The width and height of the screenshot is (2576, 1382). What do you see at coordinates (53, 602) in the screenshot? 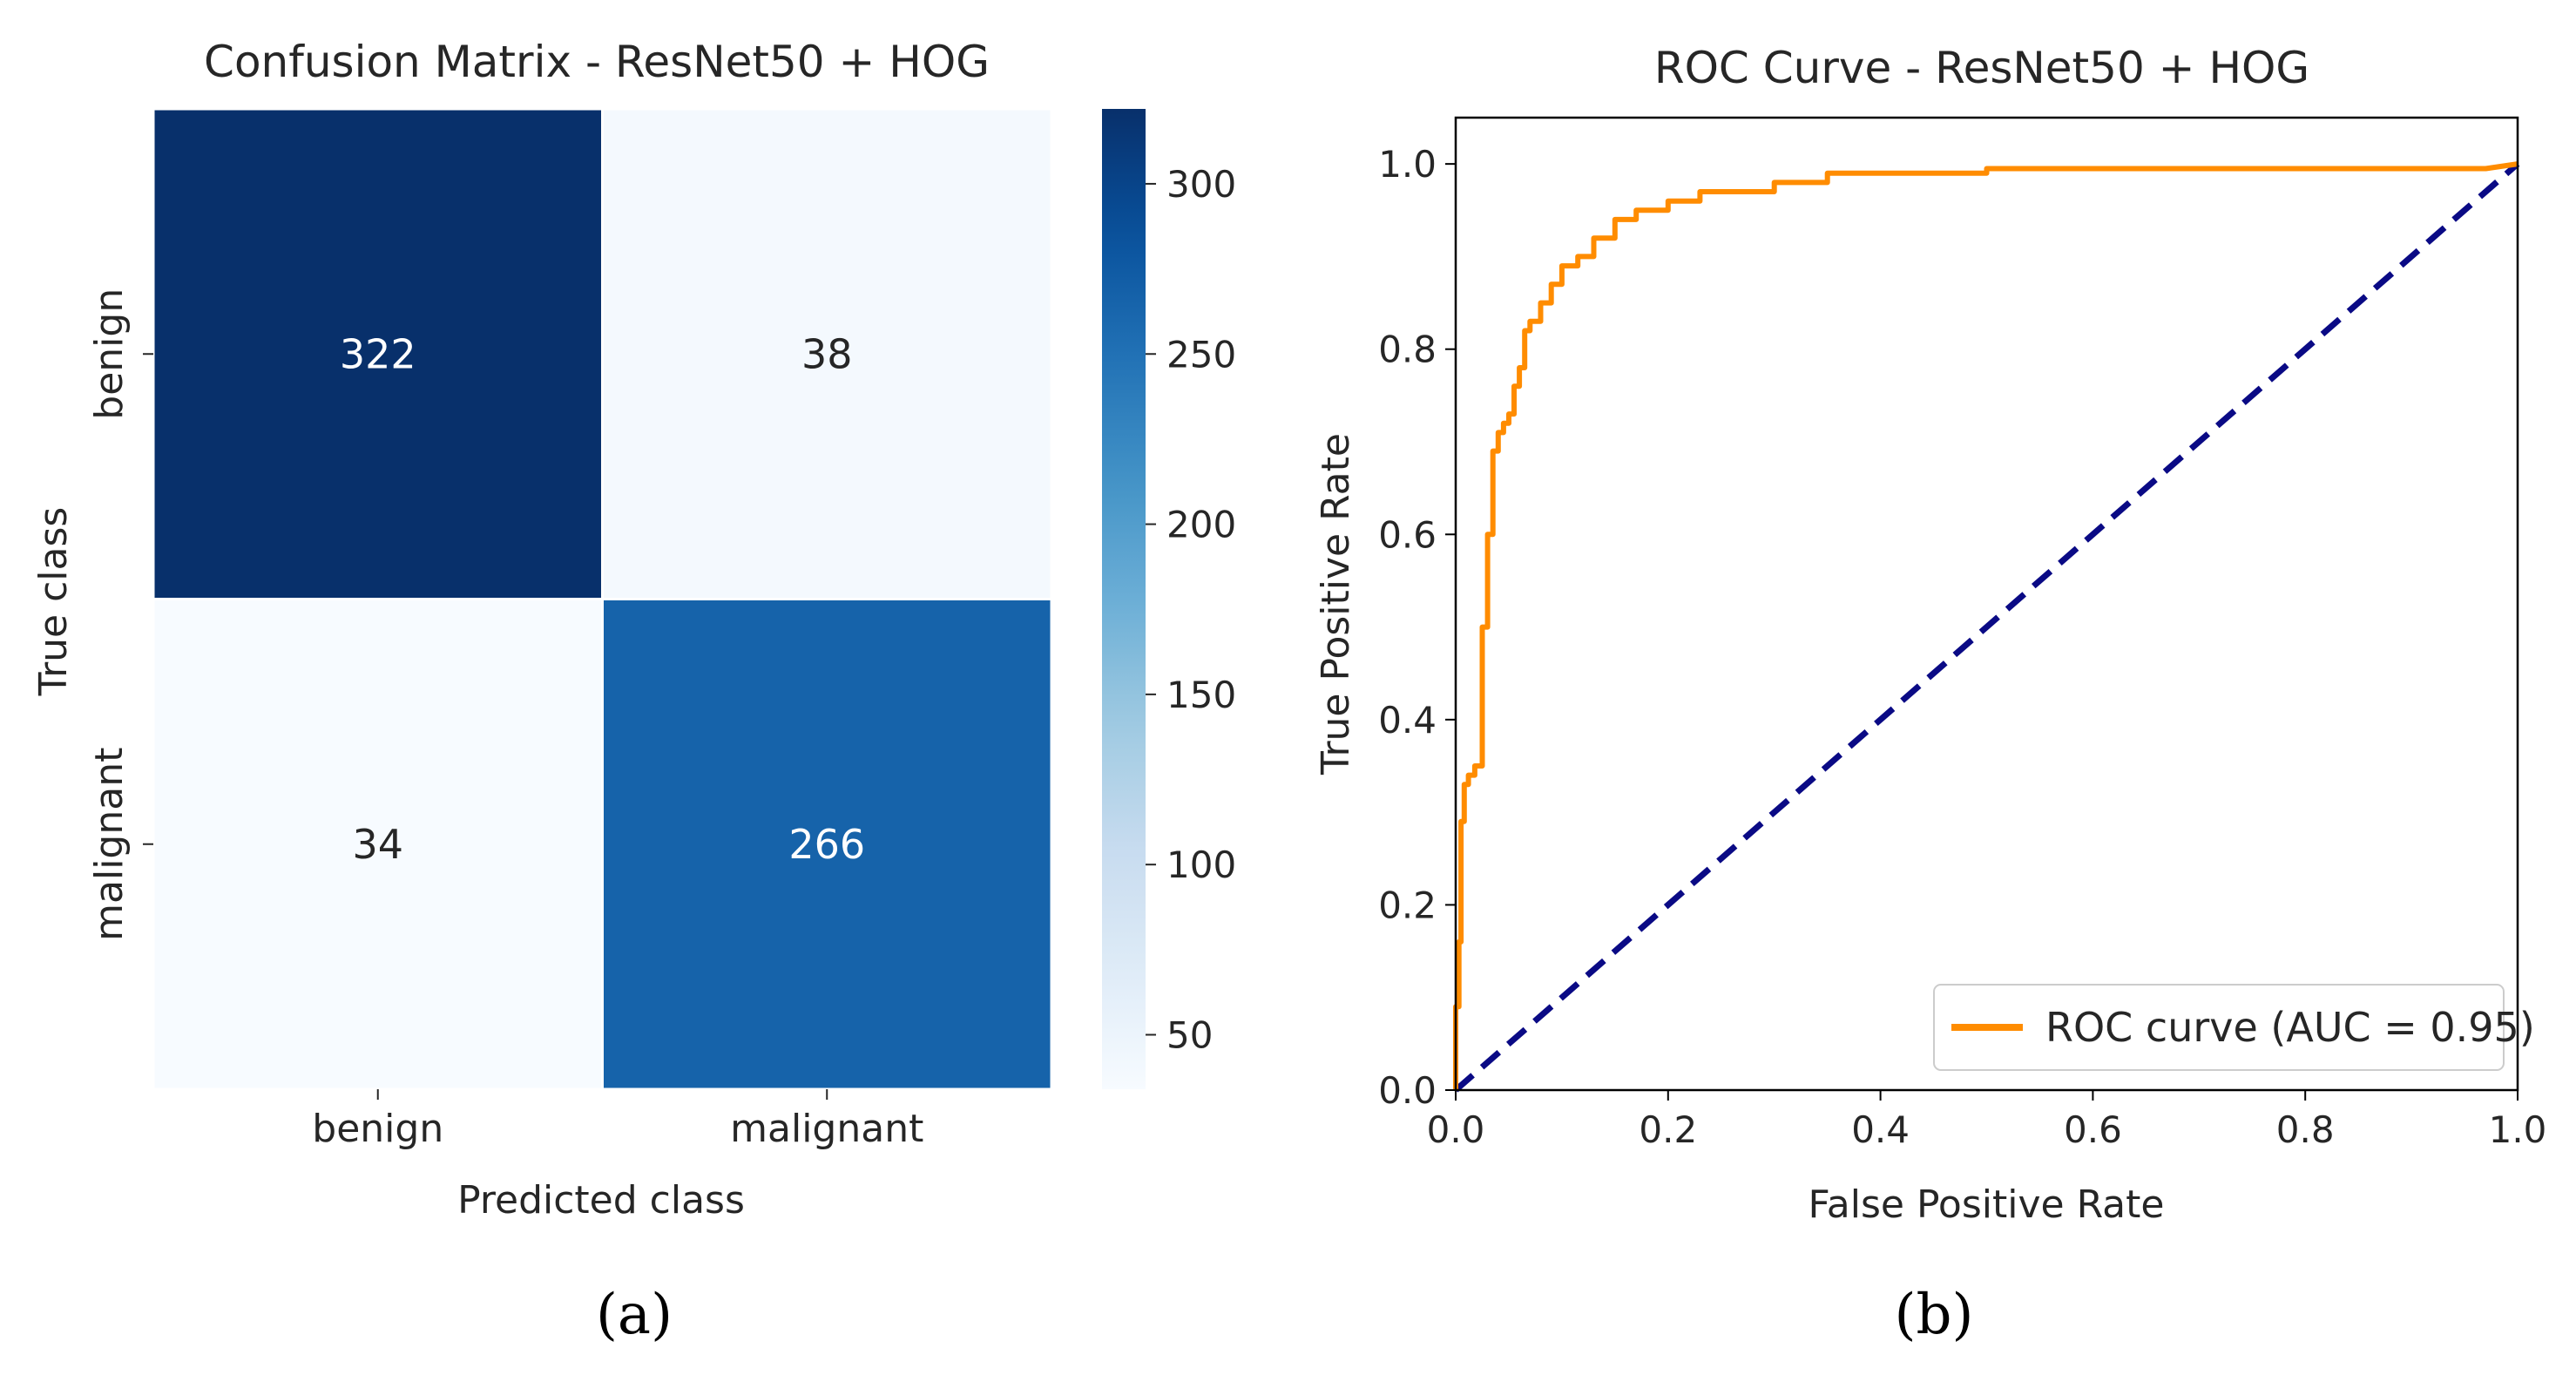
I see `cm-y-axis-label: True class` at bounding box center [53, 602].